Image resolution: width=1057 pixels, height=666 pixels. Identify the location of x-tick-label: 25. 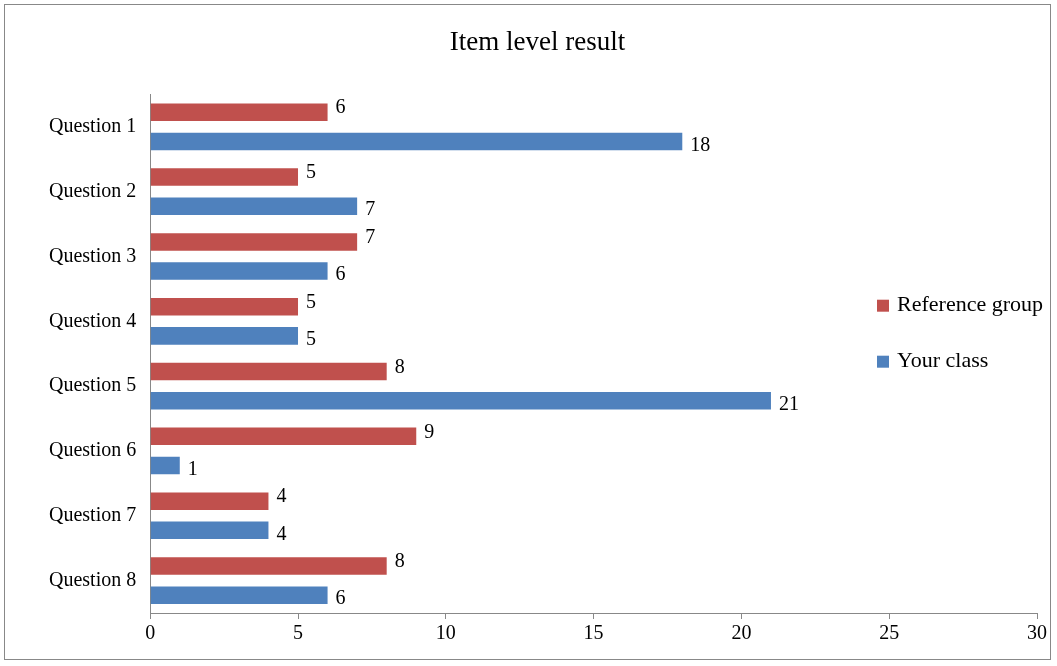
(889, 632).